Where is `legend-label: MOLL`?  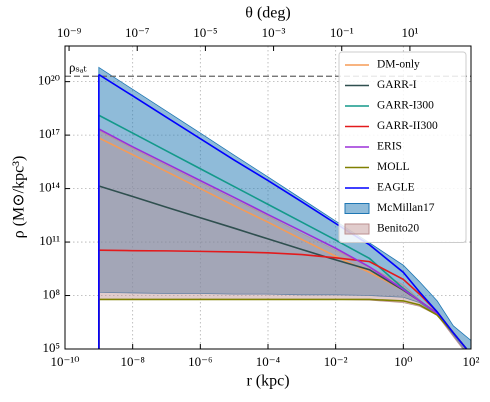
legend-label: MOLL is located at coordinates (393, 167).